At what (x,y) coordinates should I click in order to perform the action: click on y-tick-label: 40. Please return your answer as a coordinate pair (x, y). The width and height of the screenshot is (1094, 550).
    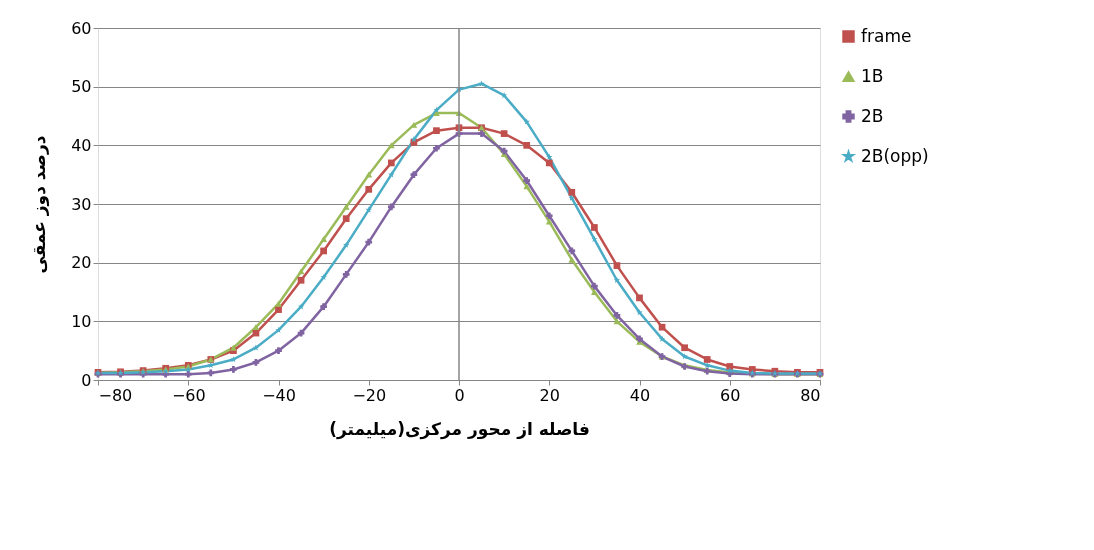
    Looking at the image, I should click on (81, 145).